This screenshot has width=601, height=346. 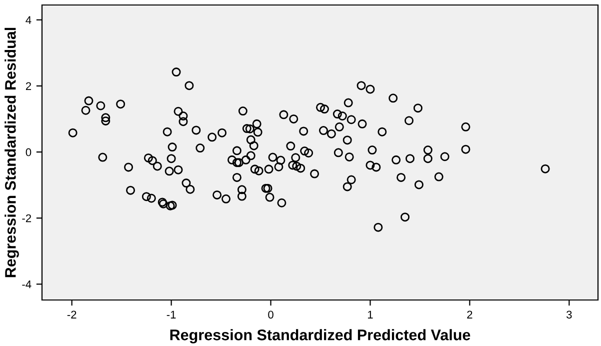 What do you see at coordinates (29, 20) in the screenshot?
I see `y-tick-label: 4` at bounding box center [29, 20].